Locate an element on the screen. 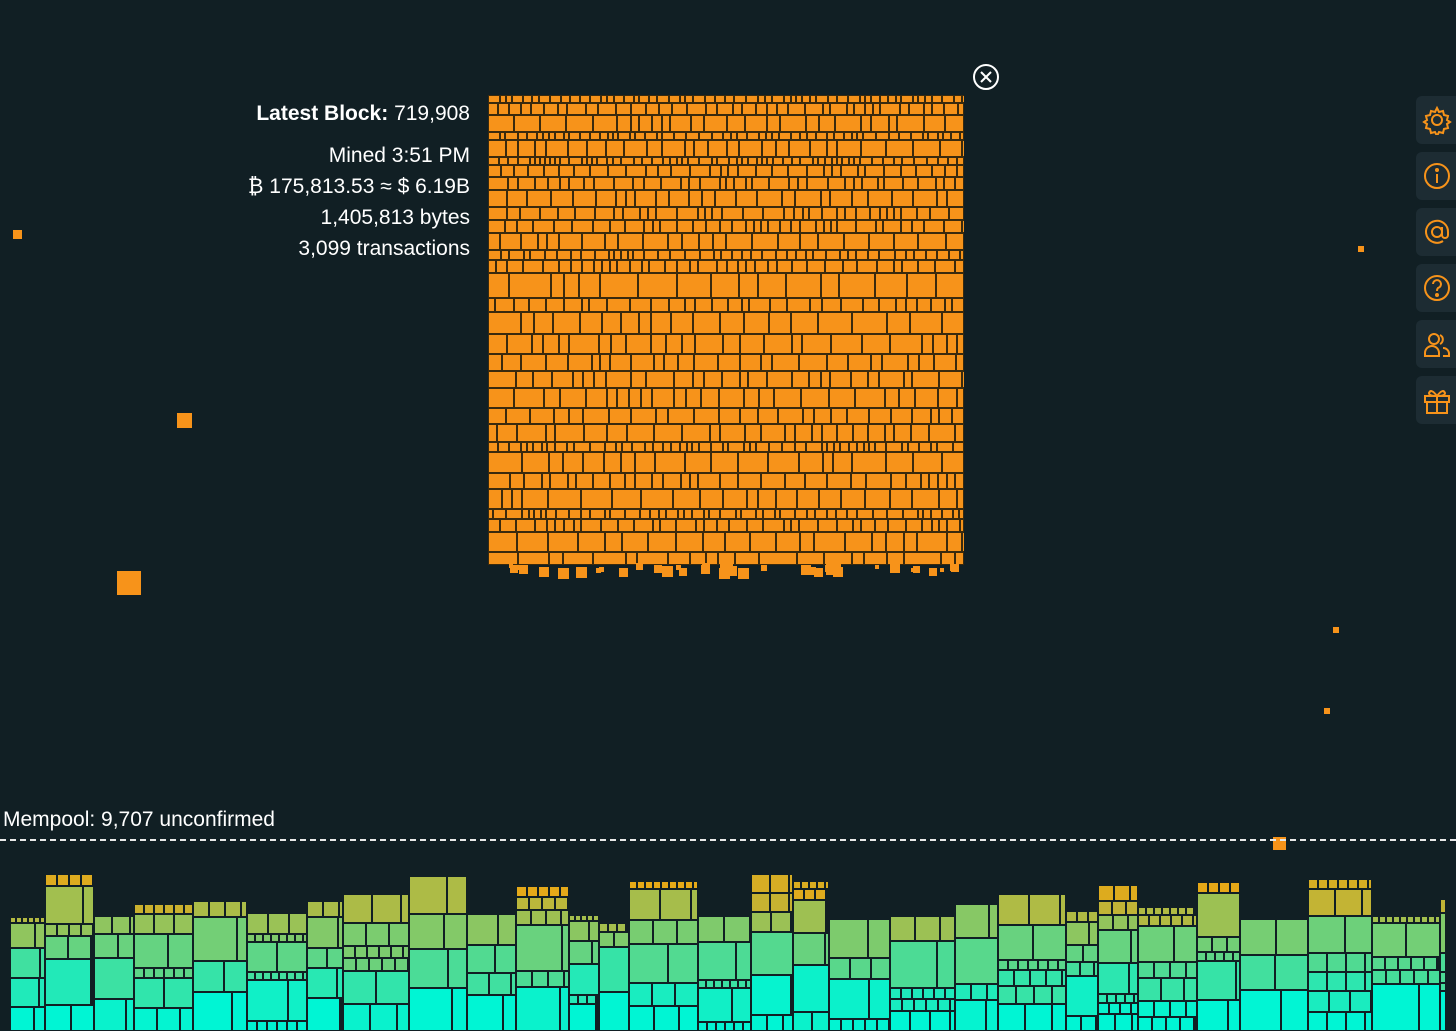  close-block-button is located at coordinates (986, 77).